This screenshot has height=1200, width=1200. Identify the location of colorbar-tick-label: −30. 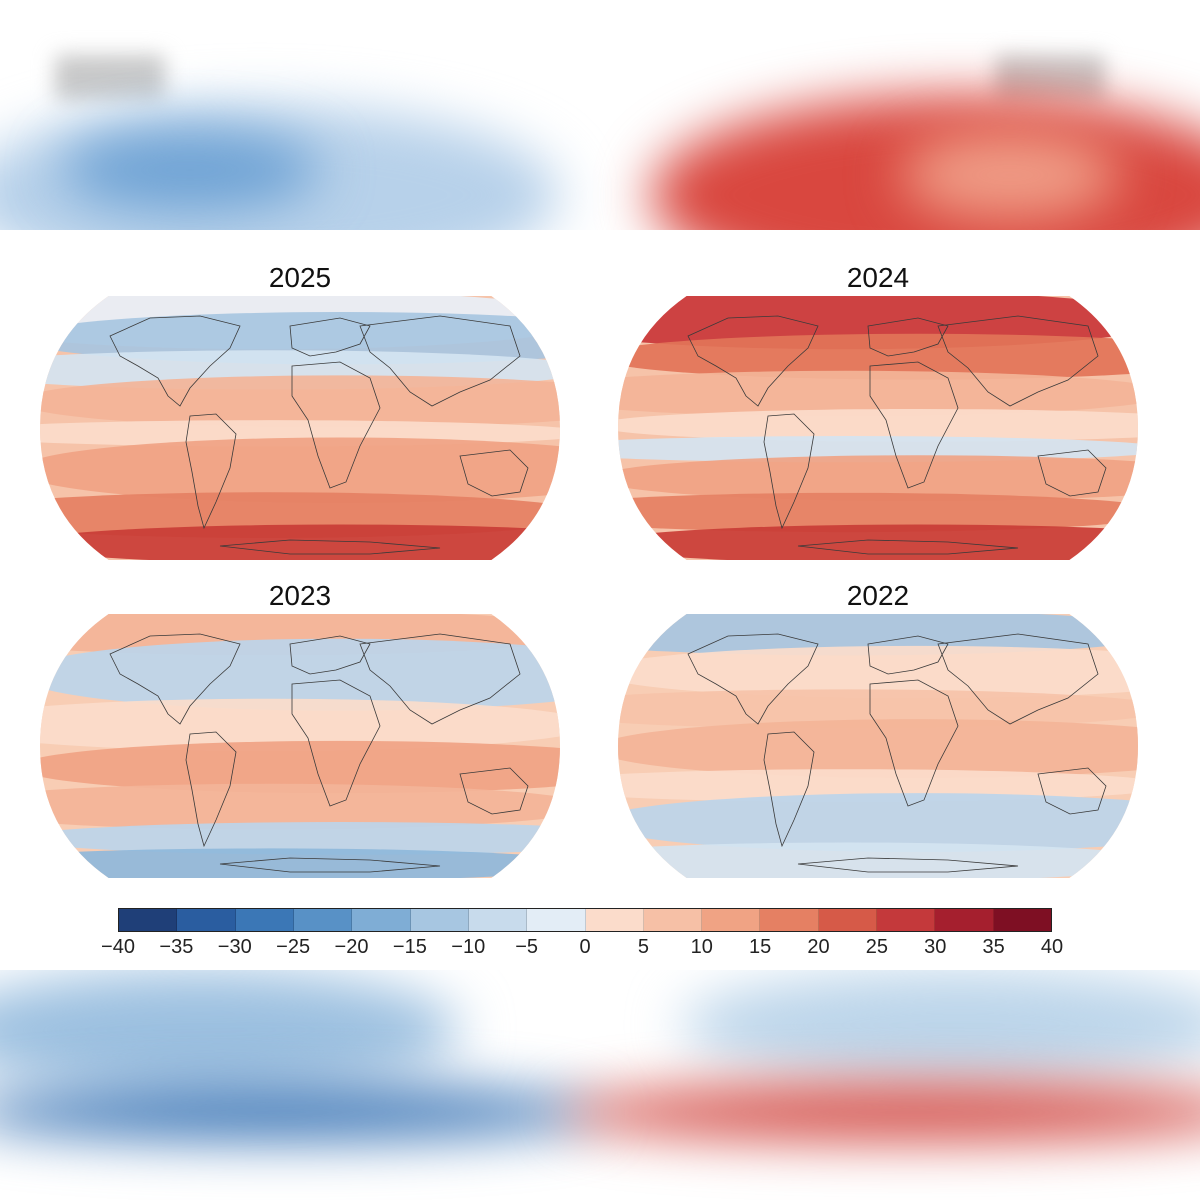
(234, 947).